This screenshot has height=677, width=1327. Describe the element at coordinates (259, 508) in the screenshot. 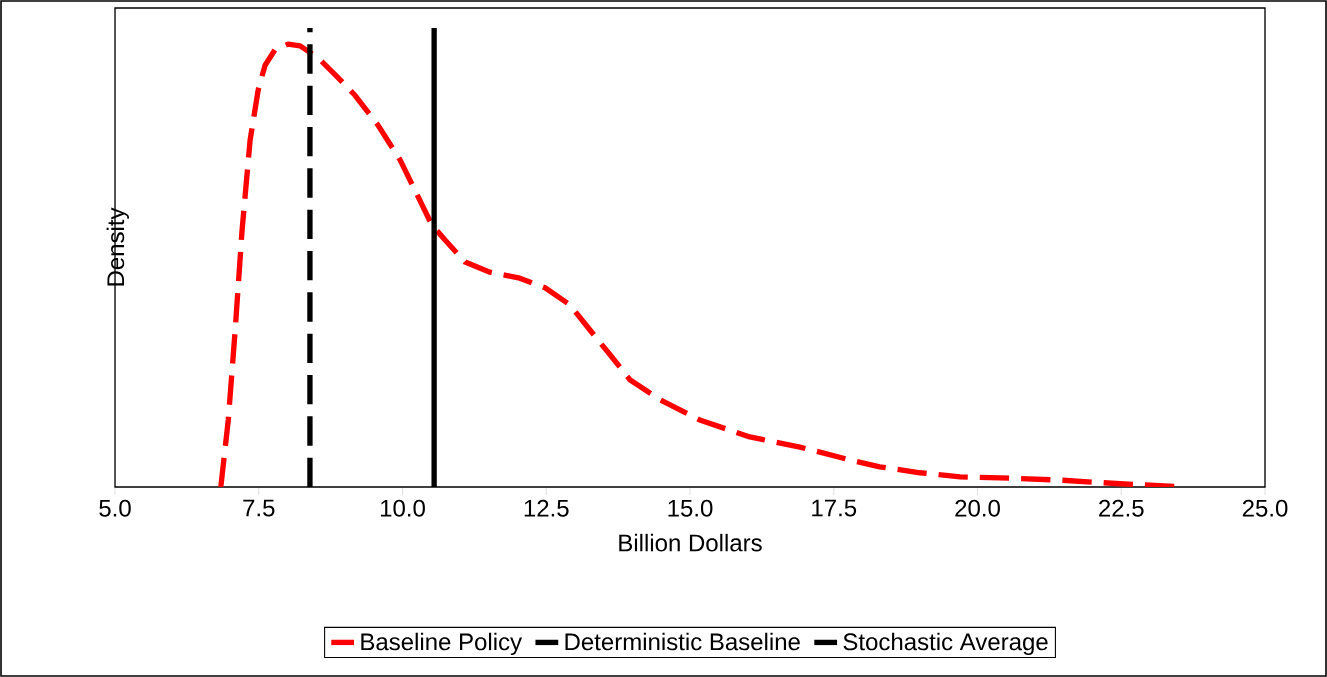

I see `x-tick-label: 7.5` at that location.